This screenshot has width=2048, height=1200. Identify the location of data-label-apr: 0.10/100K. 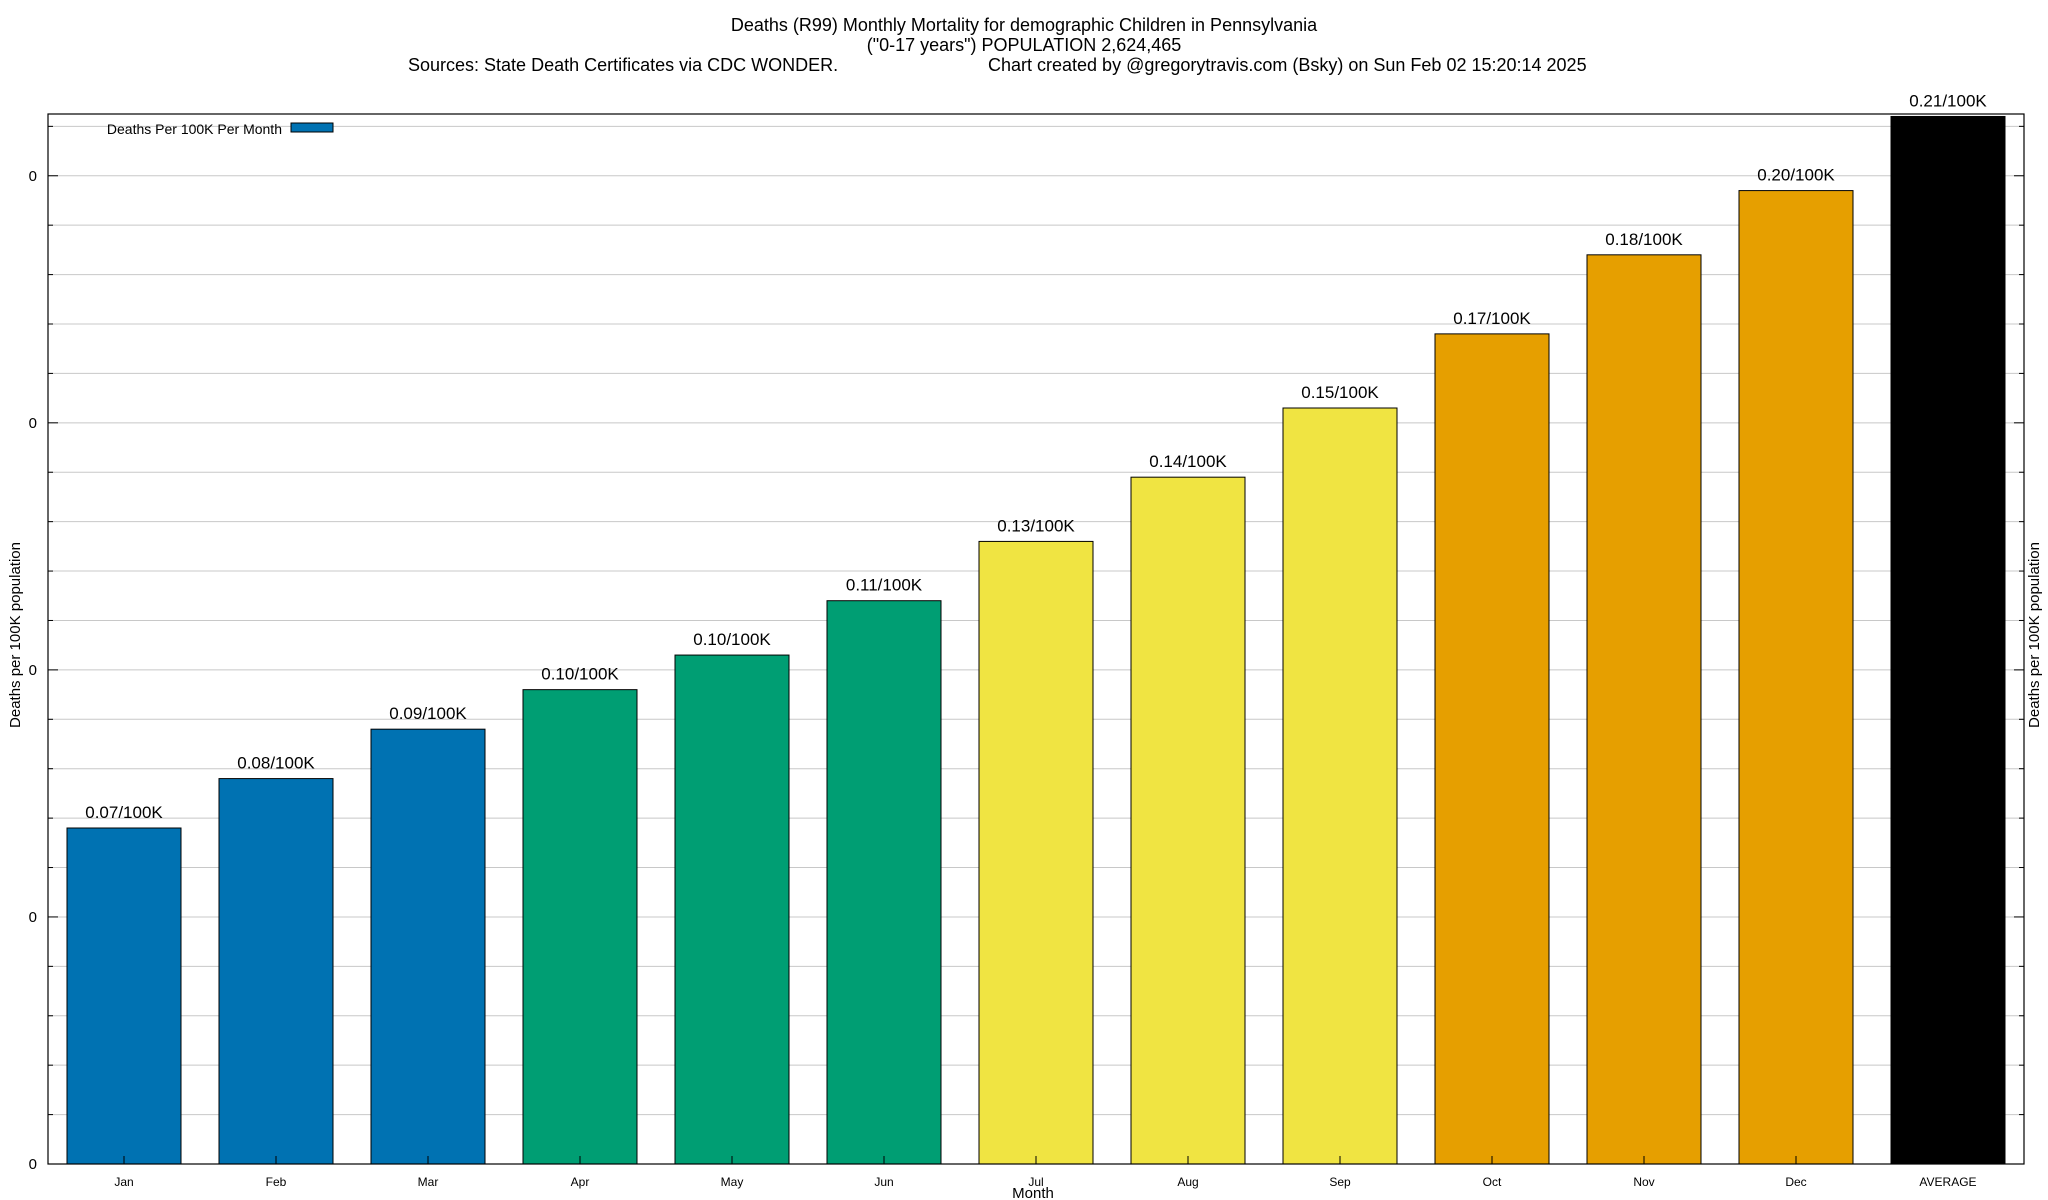
(580, 674).